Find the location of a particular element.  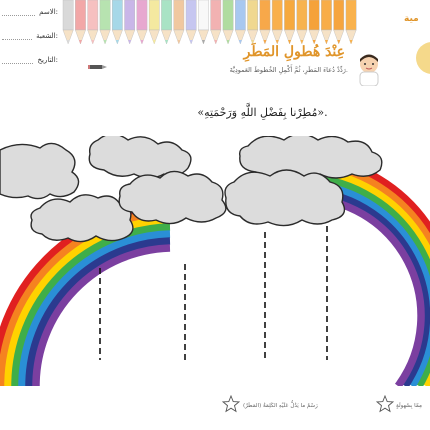

cloud-middle is located at coordinates (172, 197).